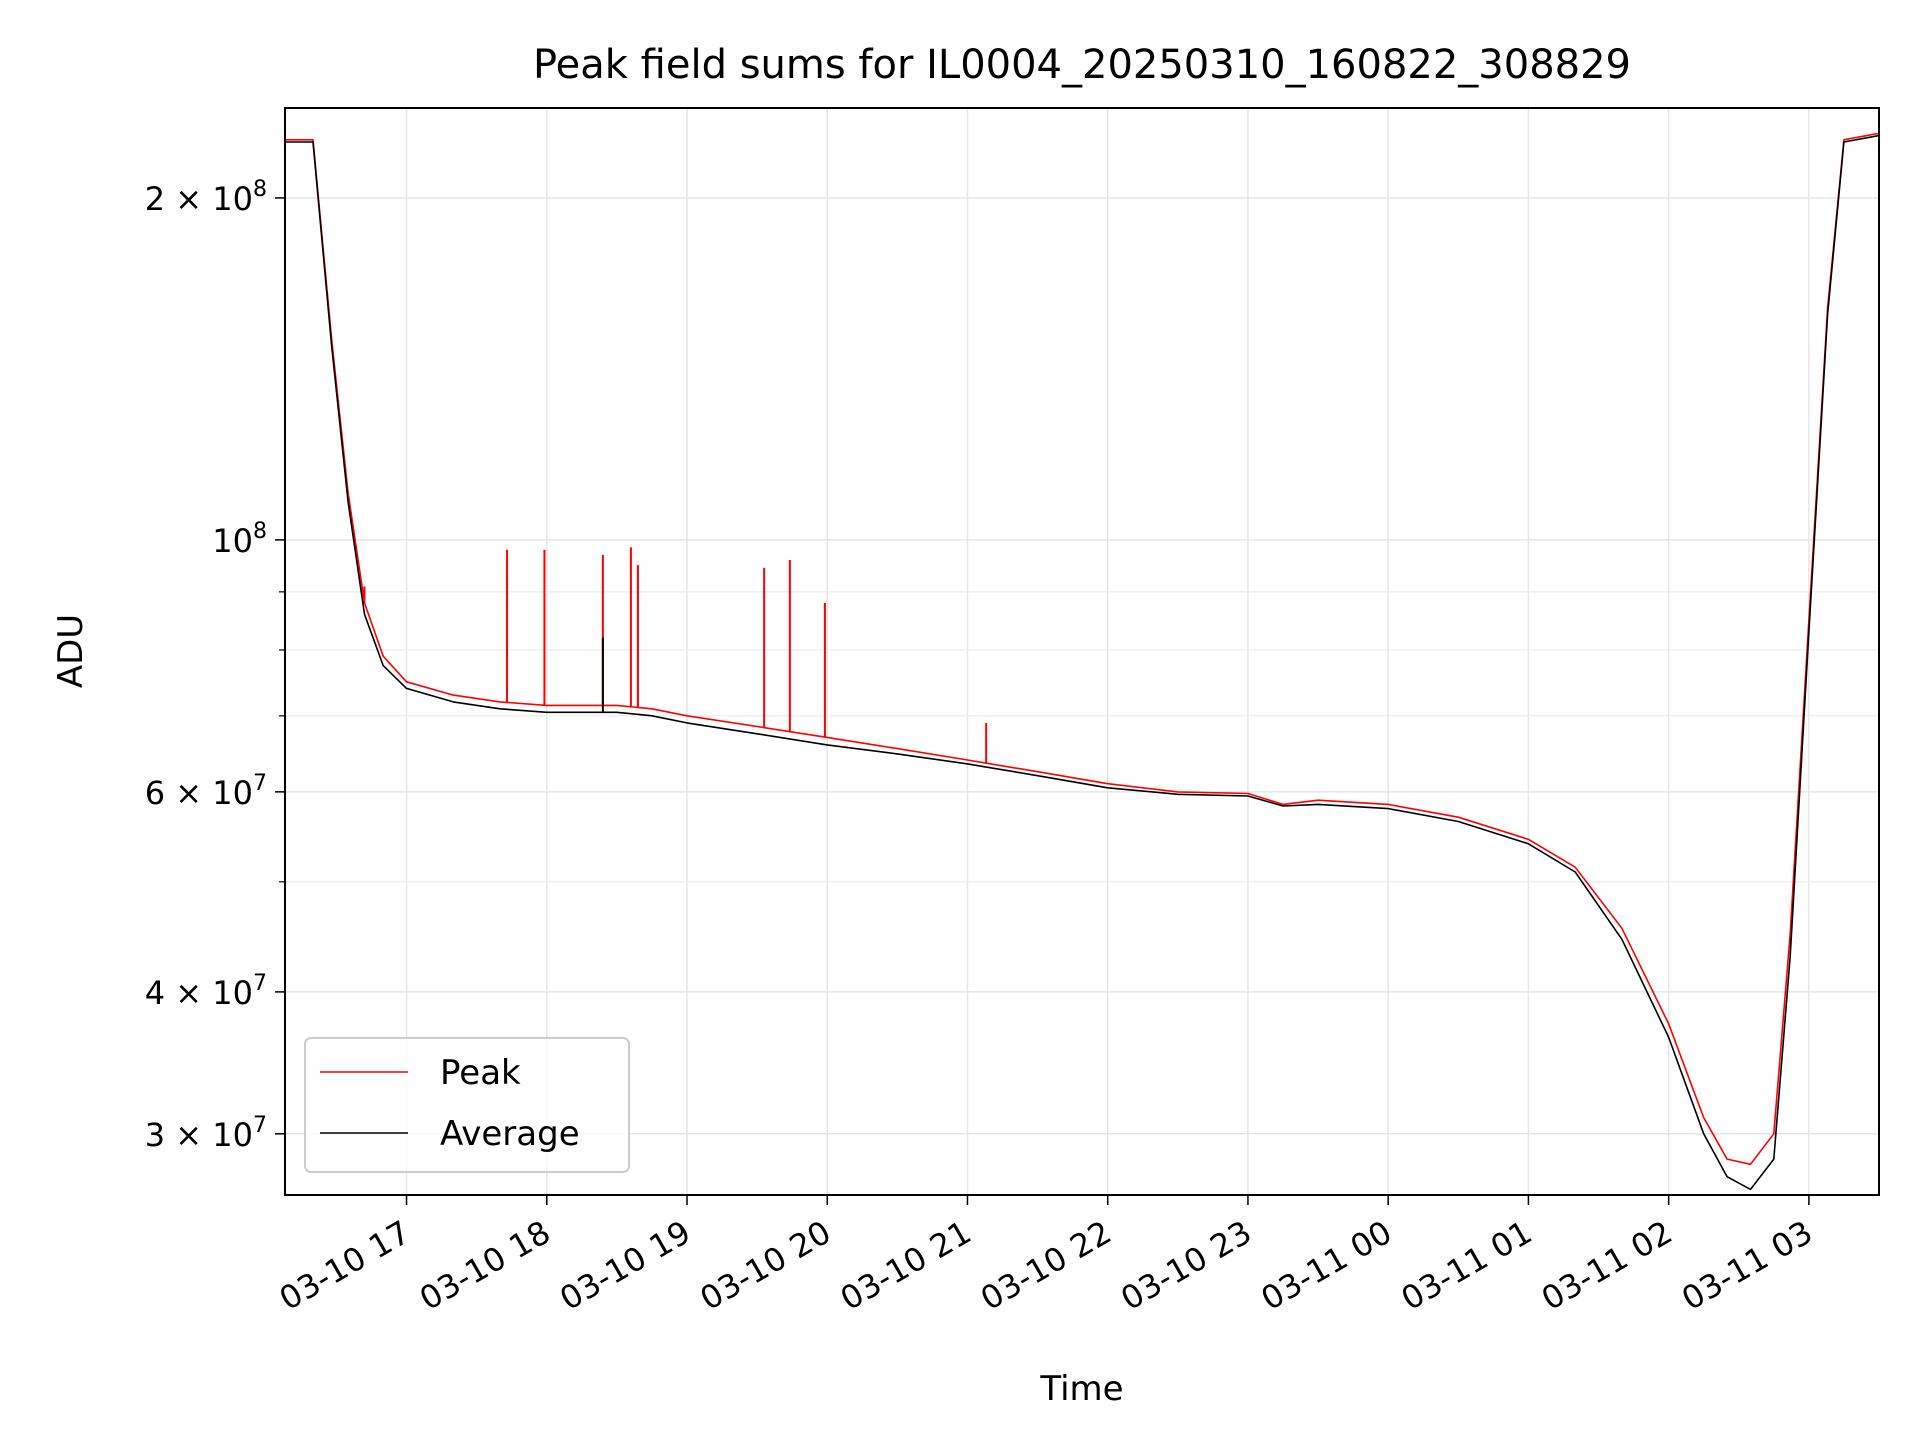  What do you see at coordinates (1081, 1389) in the screenshot?
I see `x-axis-label: Time` at bounding box center [1081, 1389].